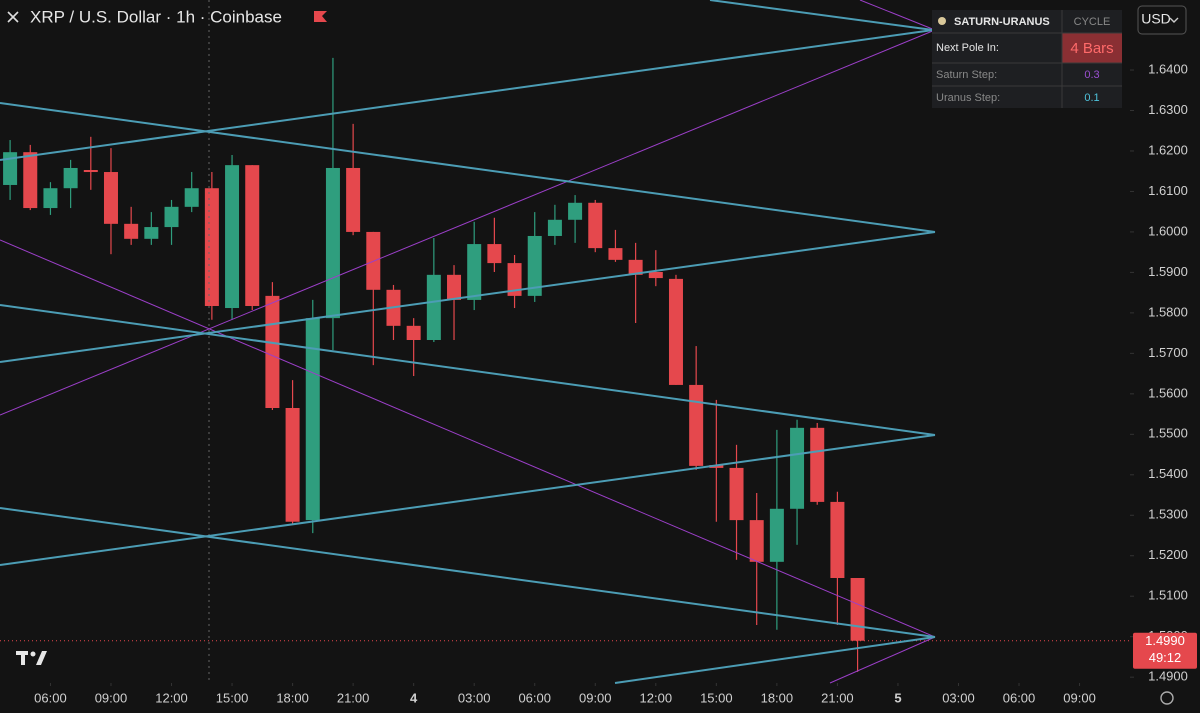 The height and width of the screenshot is (713, 1200). What do you see at coordinates (897, 697) in the screenshot?
I see `x-tick-label: 5` at bounding box center [897, 697].